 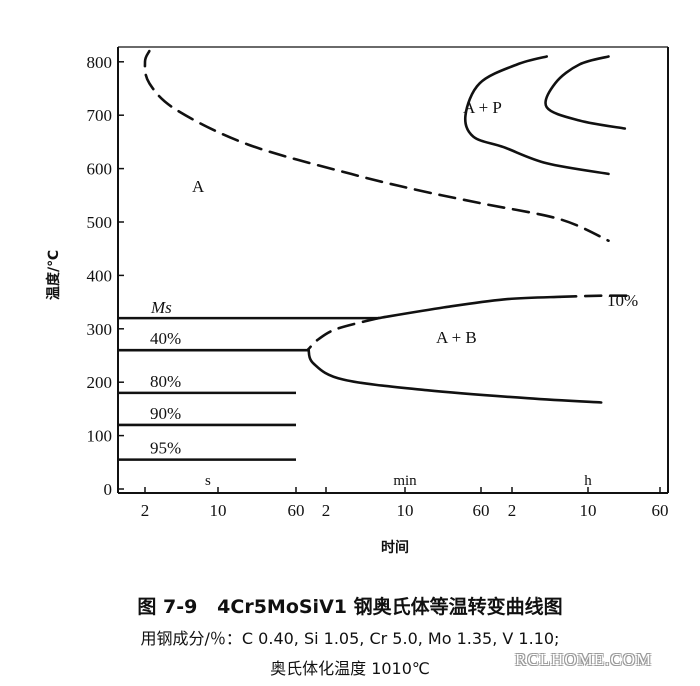 I want to click on isothermal-label: 40%, so click(x=165, y=338).